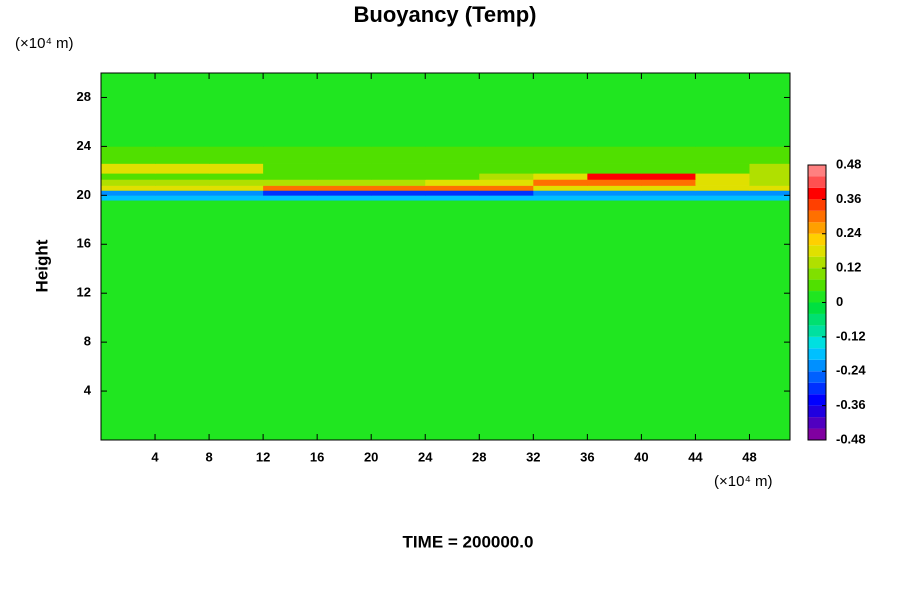 The width and height of the screenshot is (900, 605). I want to click on colorbar-label: 0, so click(839, 301).